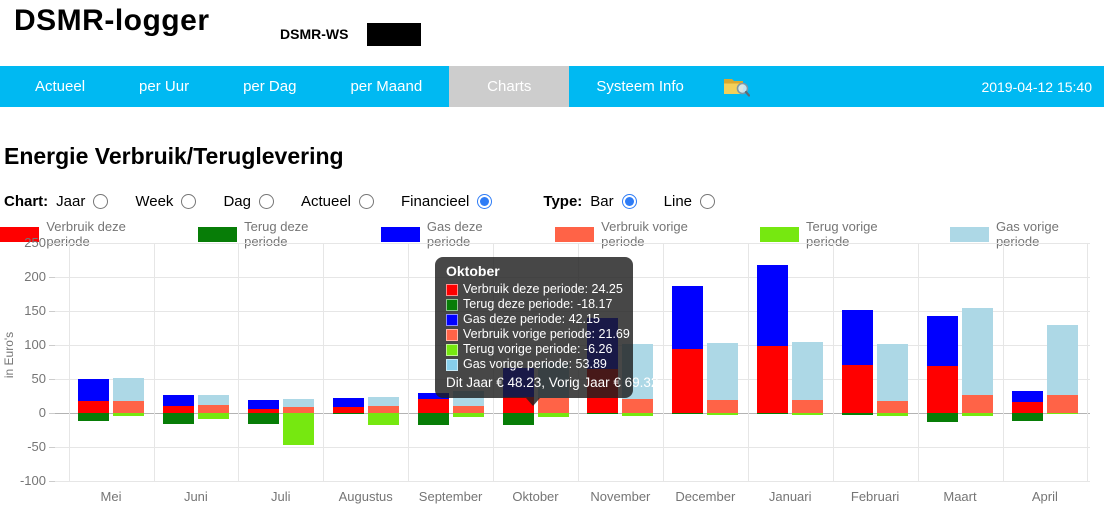 The image size is (1104, 521). I want to click on nav-item-actueel: Actueel, so click(60, 86).